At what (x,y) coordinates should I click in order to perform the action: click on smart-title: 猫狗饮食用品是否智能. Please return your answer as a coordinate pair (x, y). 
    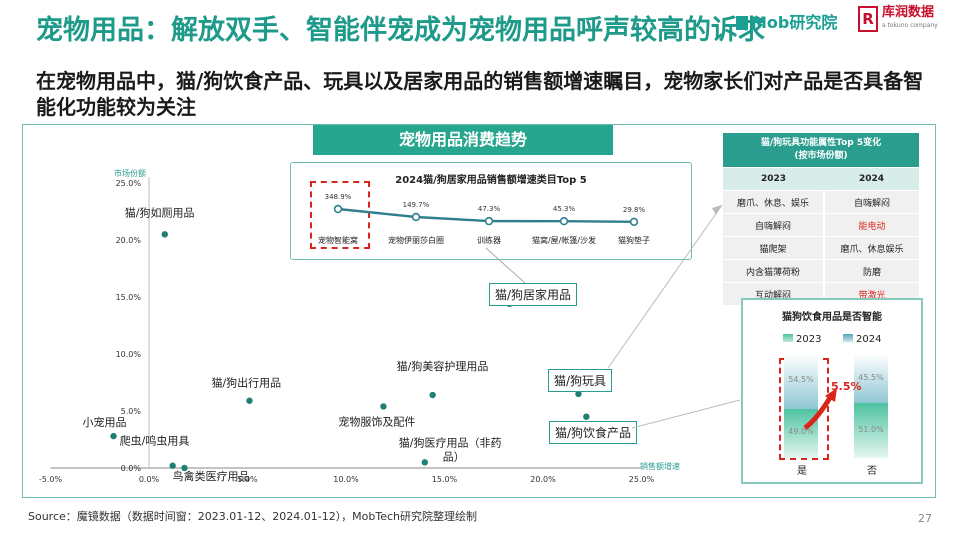
    Looking at the image, I should click on (832, 317).